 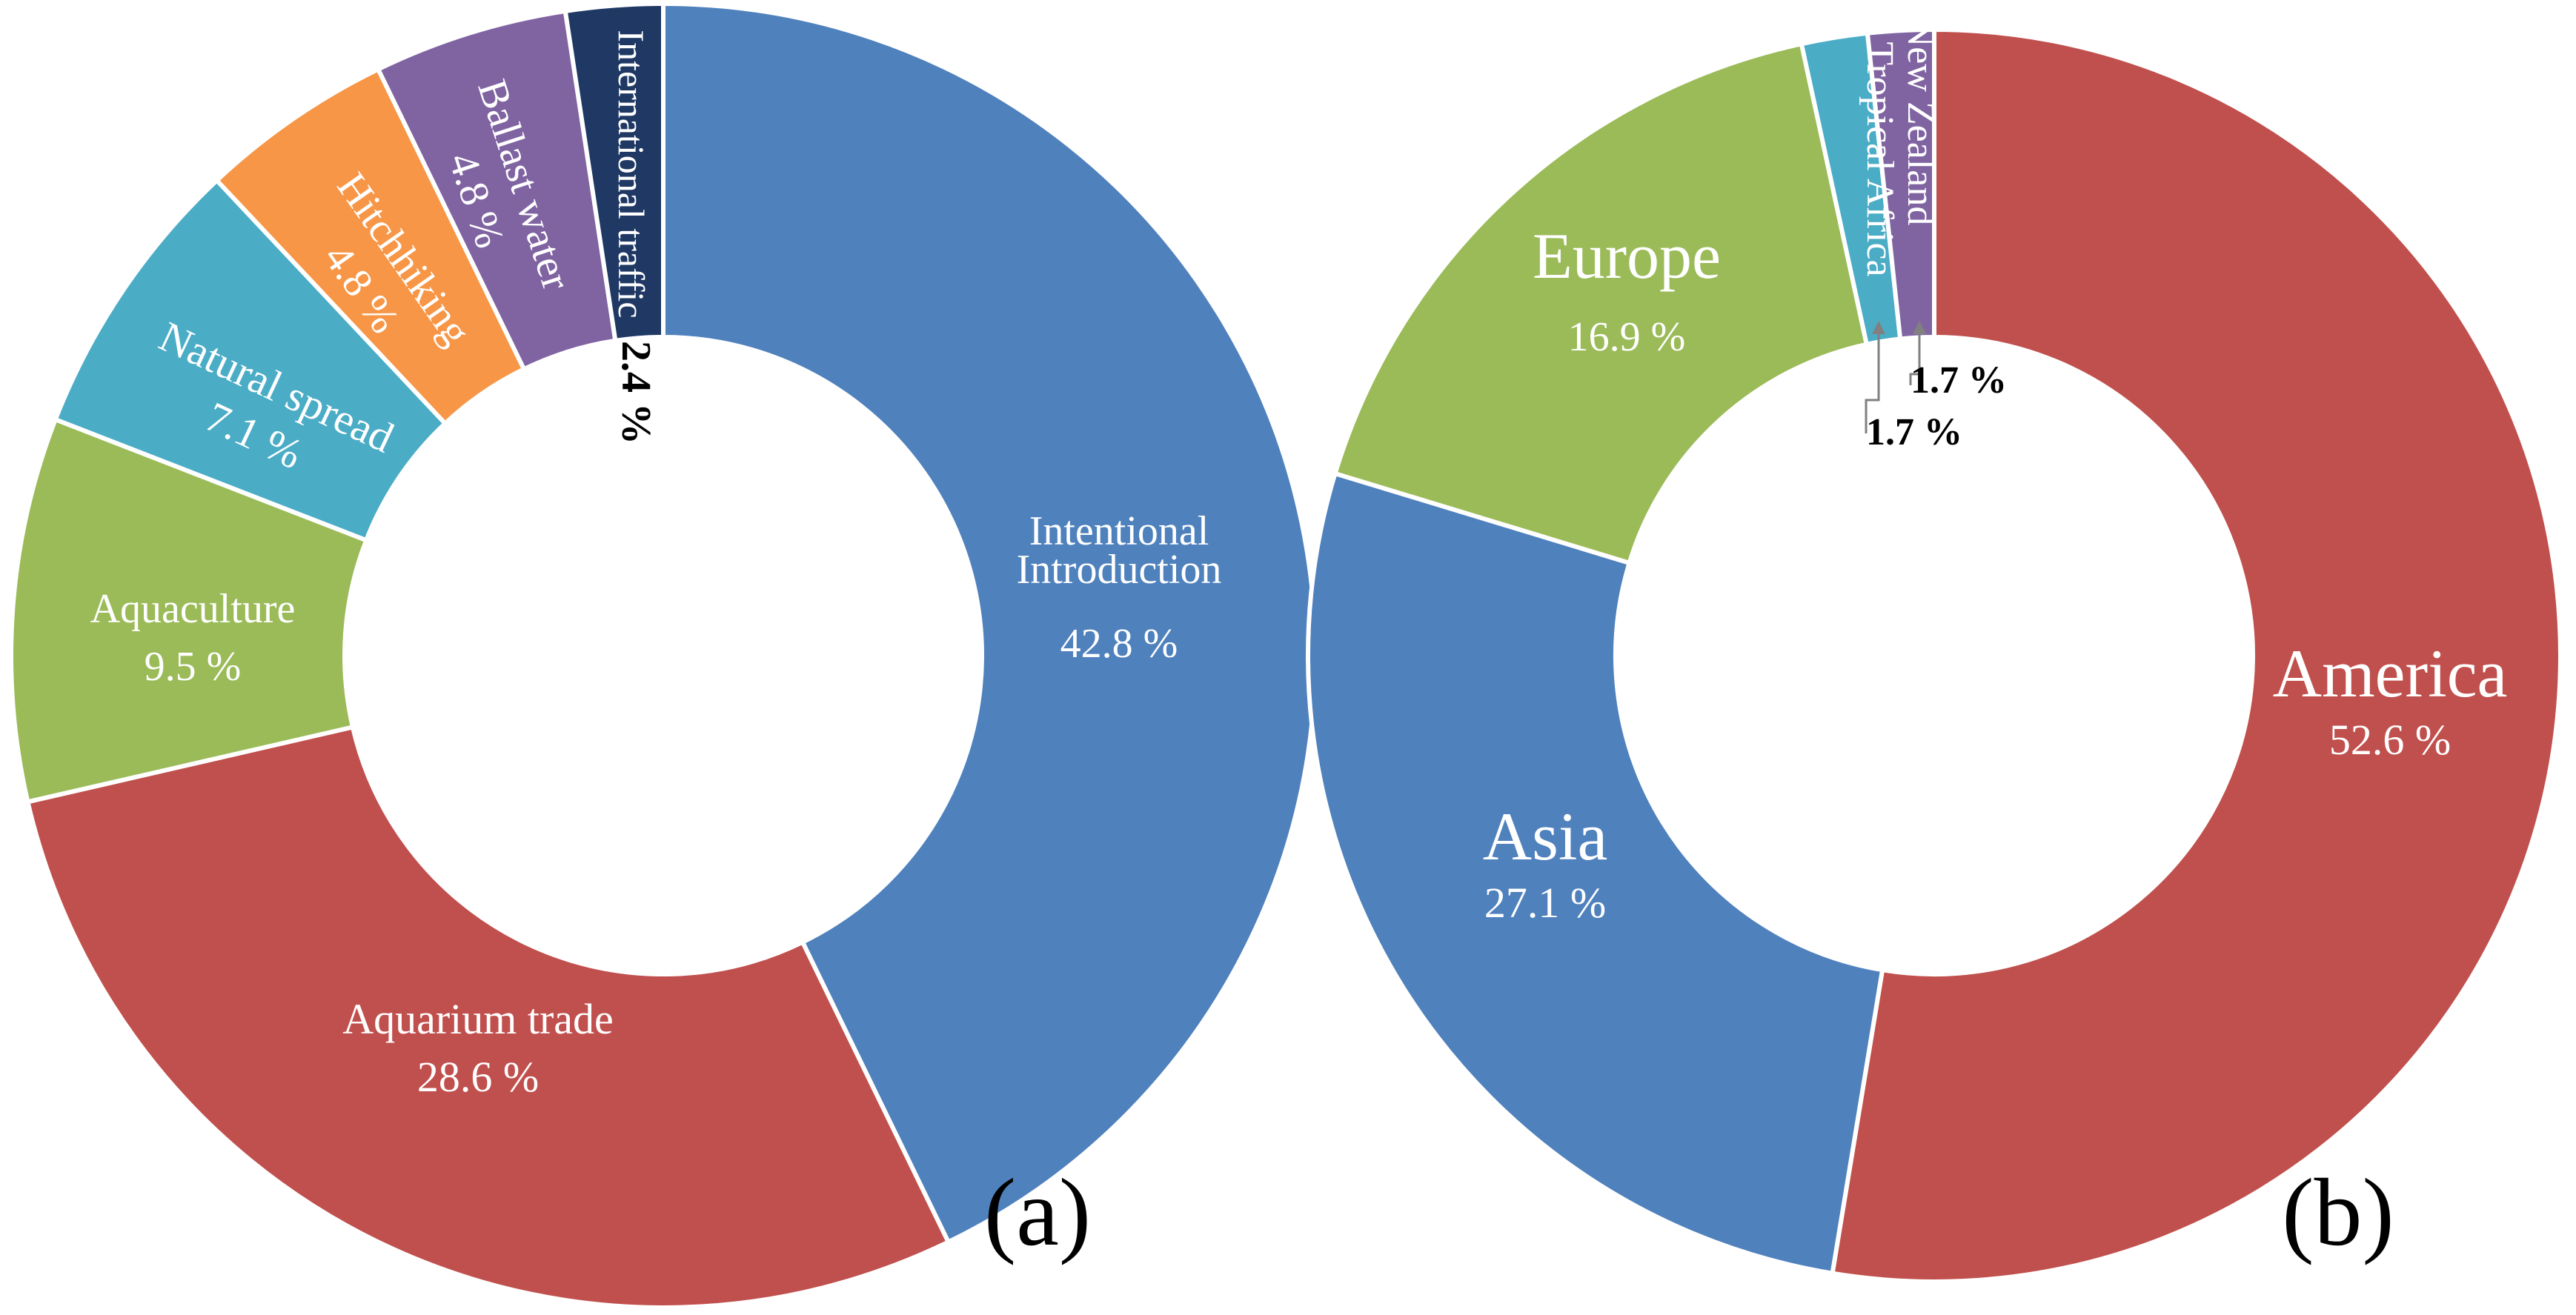 I want to click on category-label-intentional-introduction: Introduction, so click(x=1119, y=570).